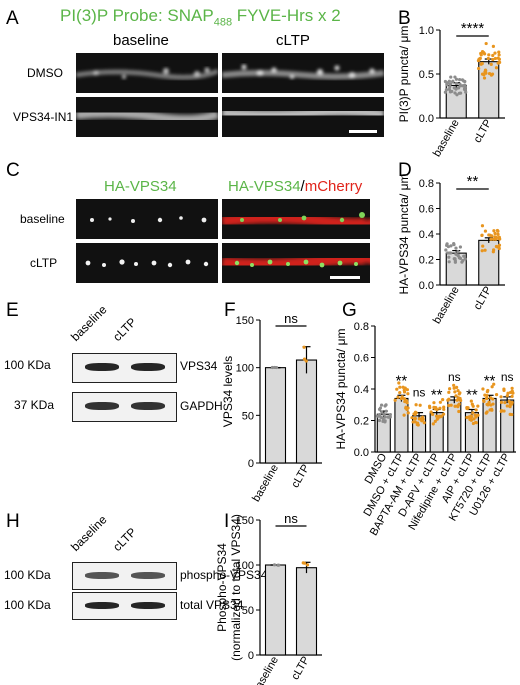 Image resolution: width=520 pixels, height=685 pixels. Describe the element at coordinates (426, 261) in the screenshot. I see `y-tick-label-d: 0.2` at that location.